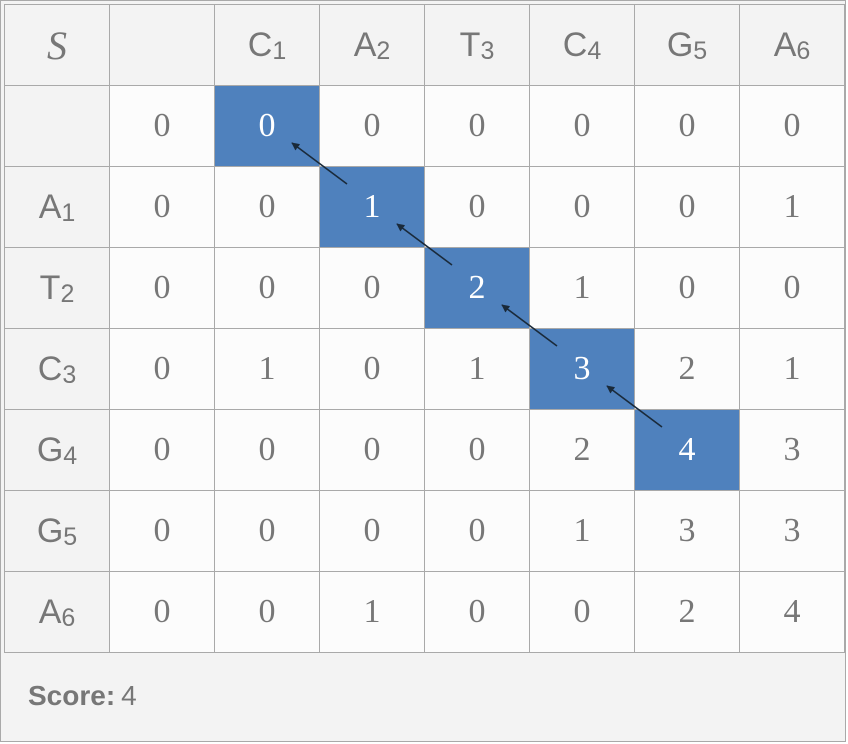  What do you see at coordinates (57, 126) in the screenshot?
I see `row-header` at bounding box center [57, 126].